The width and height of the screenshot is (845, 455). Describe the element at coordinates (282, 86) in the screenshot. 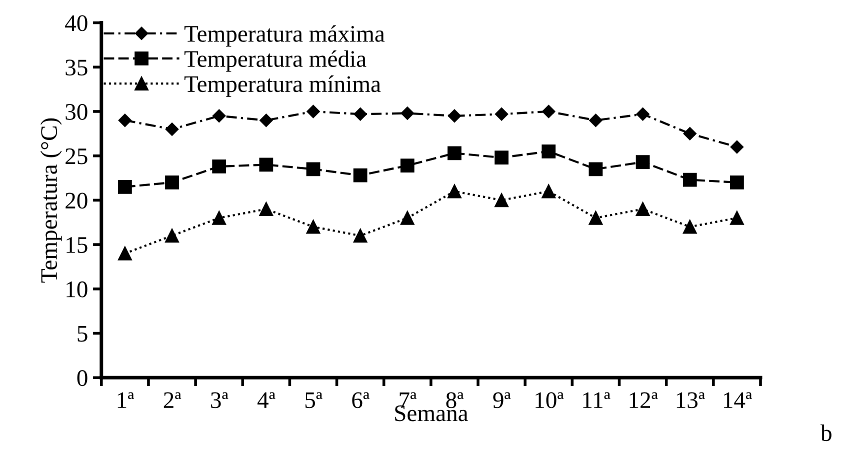

I see `legend-label: Temperatura mínima` at that location.